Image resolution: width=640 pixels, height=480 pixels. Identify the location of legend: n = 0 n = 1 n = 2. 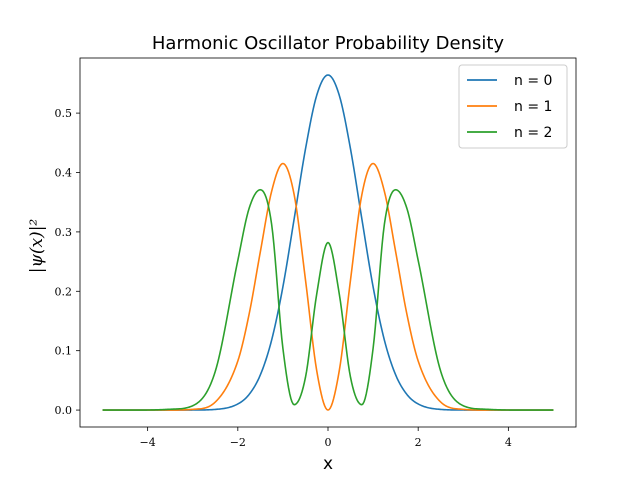
(513, 106).